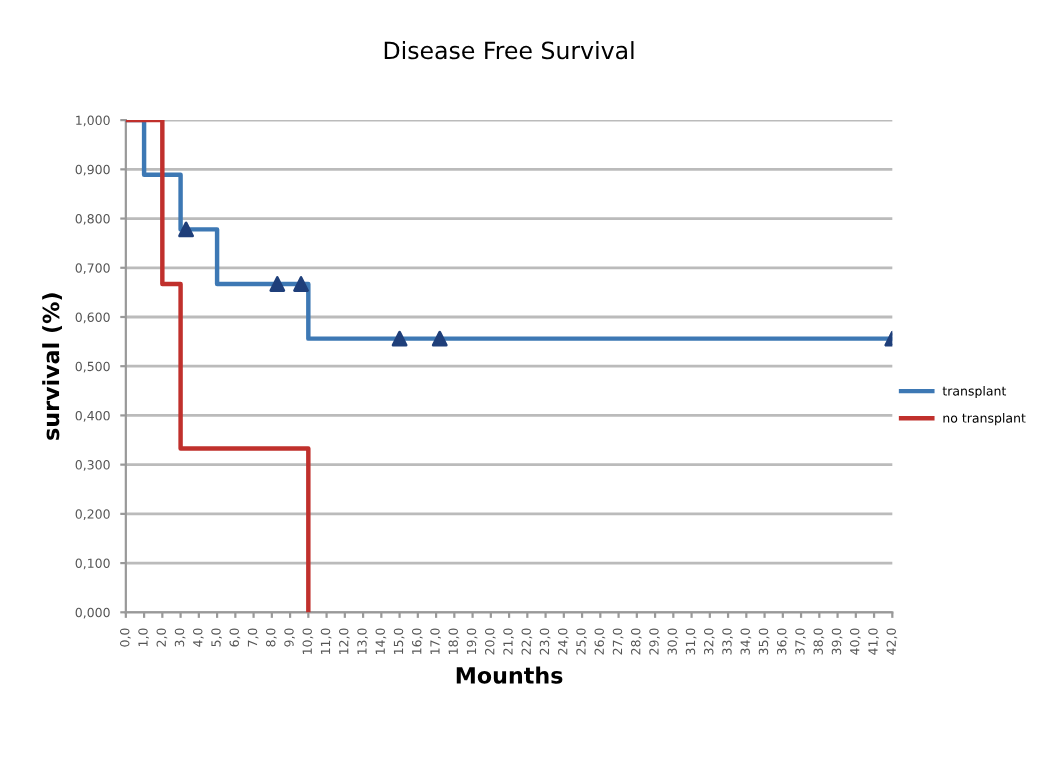  I want to click on y-axis-title: survival (%), so click(52, 366).